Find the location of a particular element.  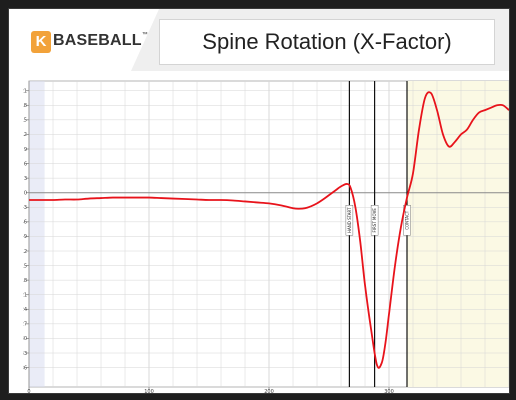

y-tick-label: 15 is located at coordinates (25, 121).